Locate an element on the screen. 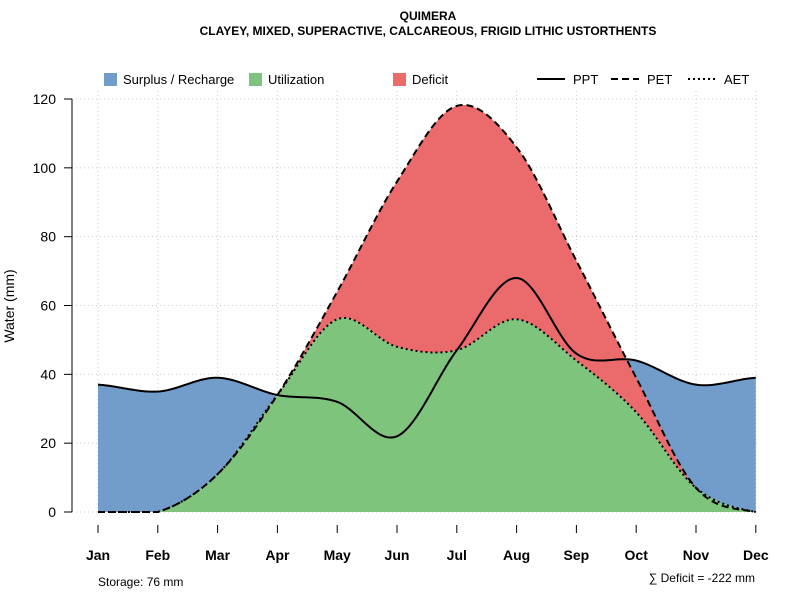  x-tick-label-jul: Jul is located at coordinates (457, 555).